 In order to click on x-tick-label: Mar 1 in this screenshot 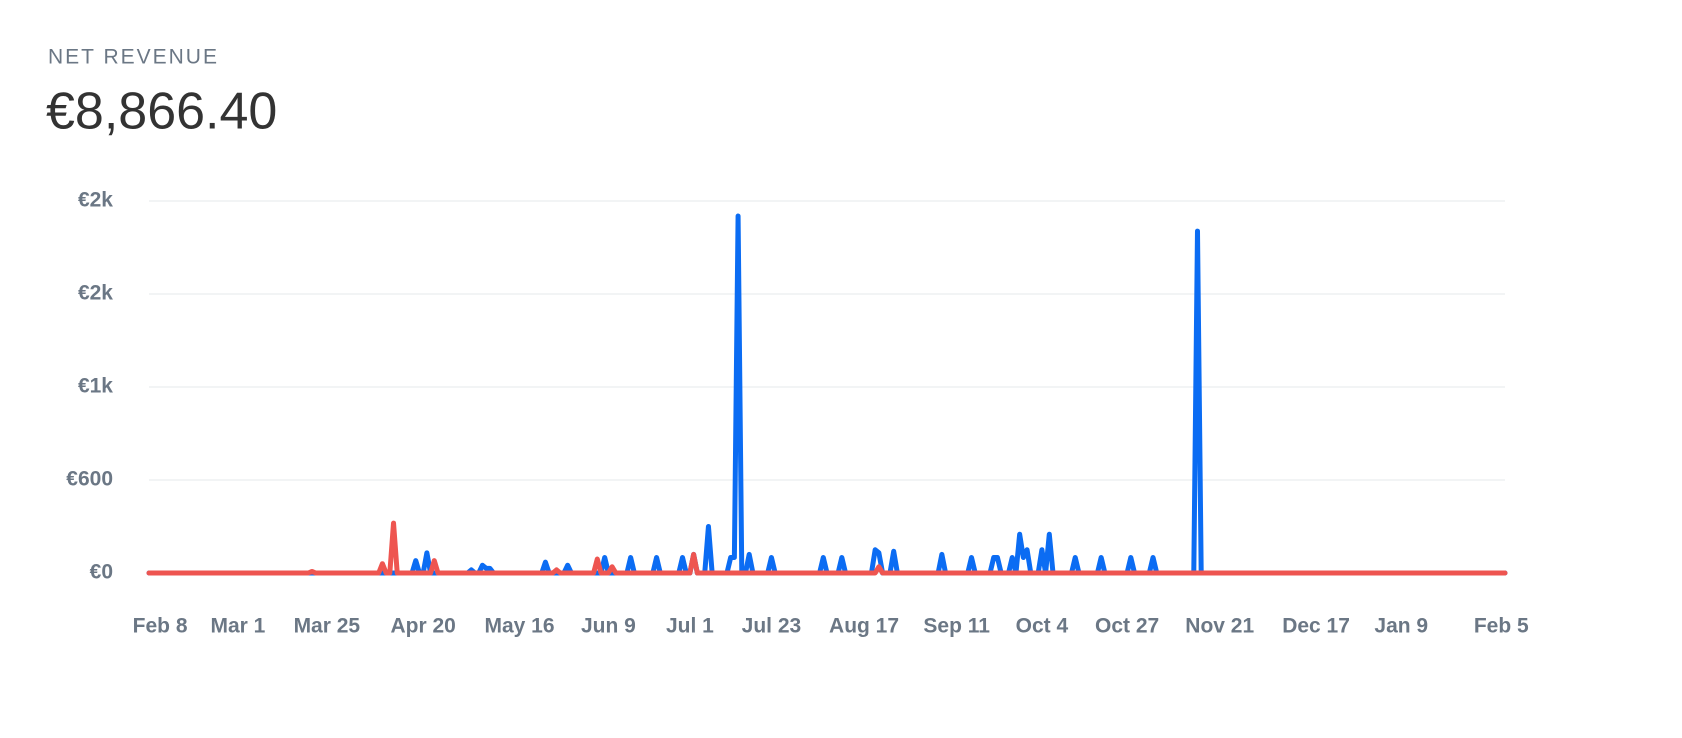, I will do `click(237, 626)`.